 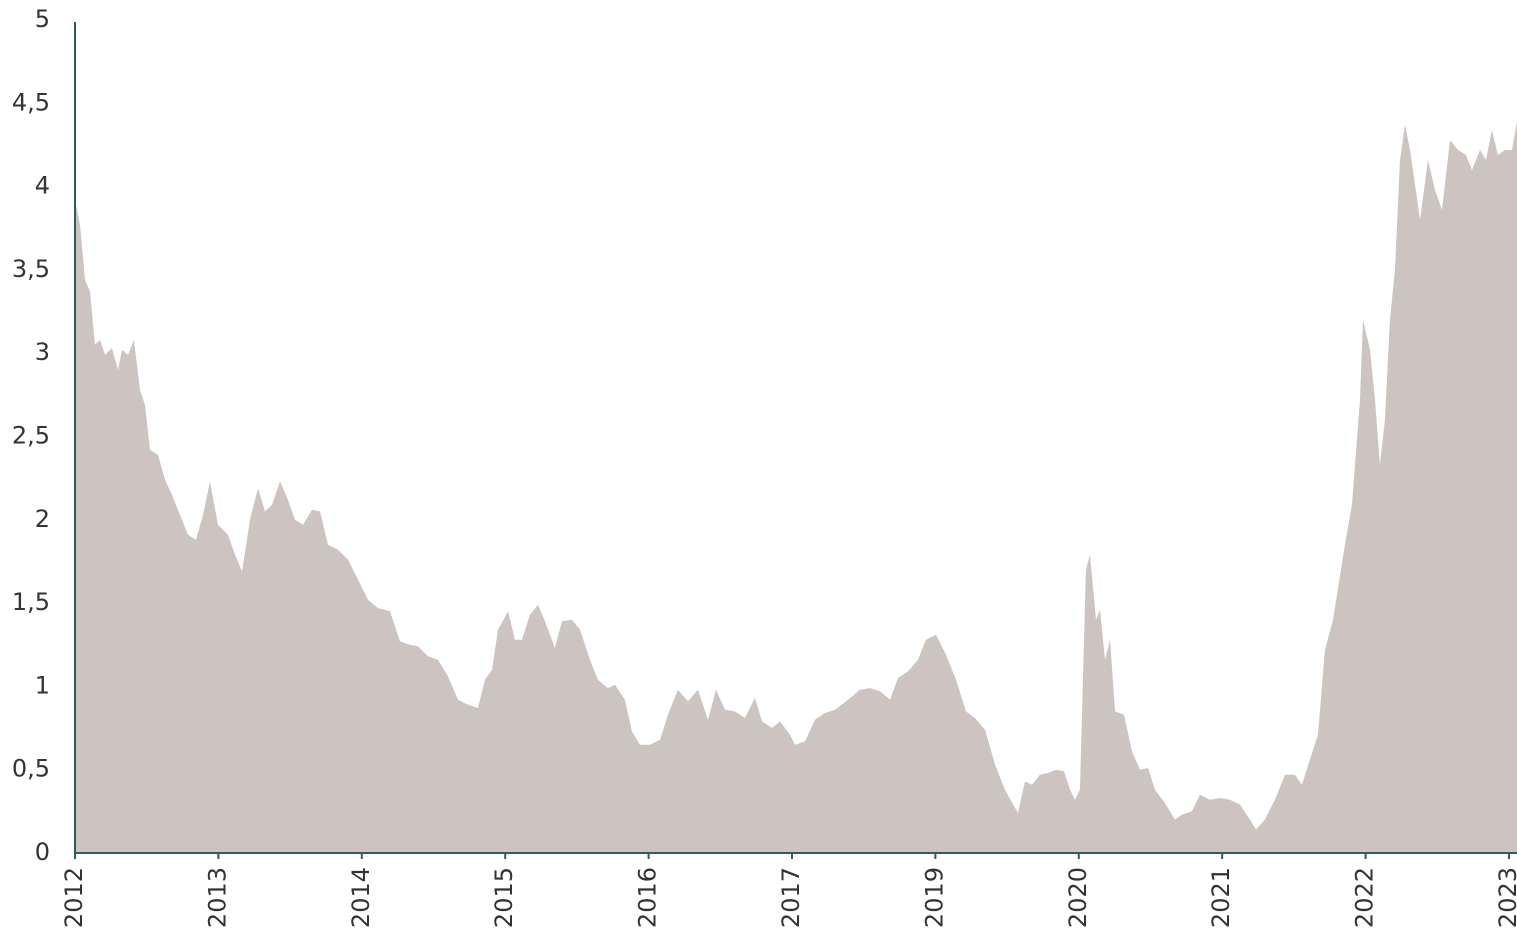 I want to click on y-tick-label: 4,5, so click(x=31, y=102).